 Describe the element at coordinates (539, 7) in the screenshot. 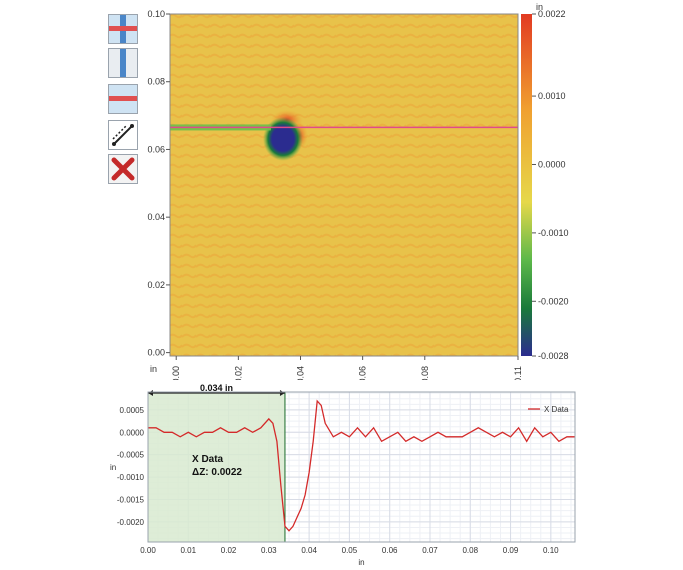

I see `colorbar-unit: in` at that location.